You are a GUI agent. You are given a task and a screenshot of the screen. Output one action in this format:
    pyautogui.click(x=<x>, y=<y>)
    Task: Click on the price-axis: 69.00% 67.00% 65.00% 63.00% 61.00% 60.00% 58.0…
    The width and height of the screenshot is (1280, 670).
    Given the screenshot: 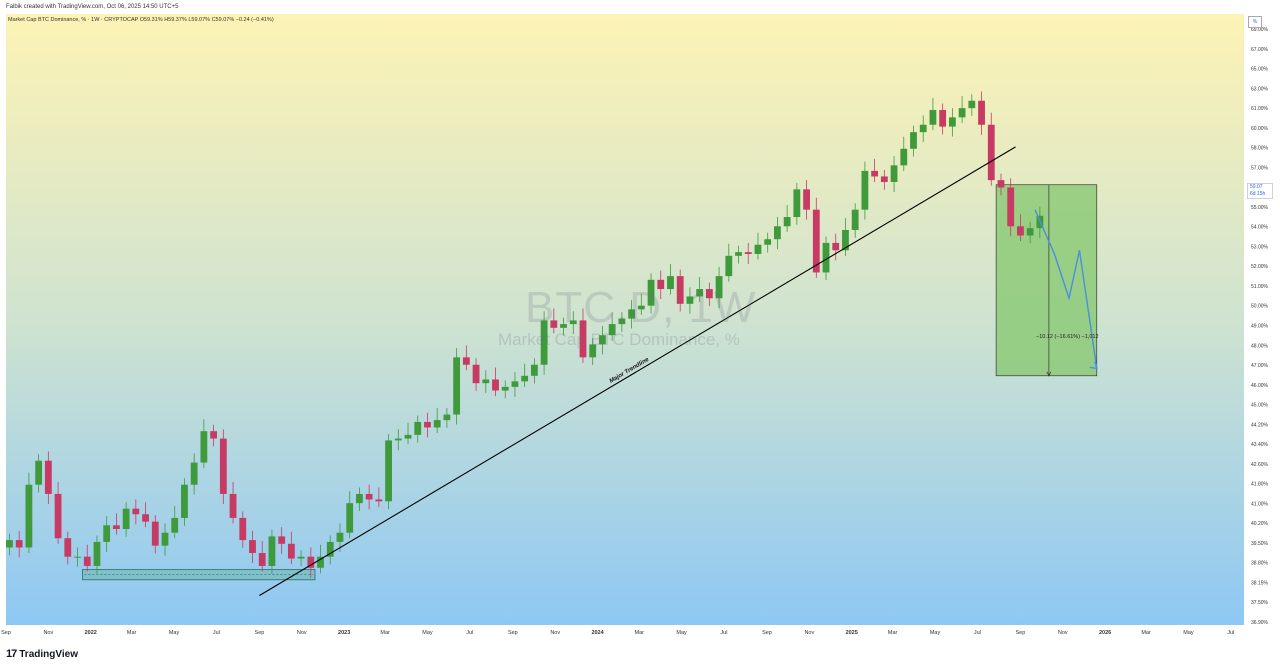 What is the action you would take?
    pyautogui.click(x=1260, y=326)
    